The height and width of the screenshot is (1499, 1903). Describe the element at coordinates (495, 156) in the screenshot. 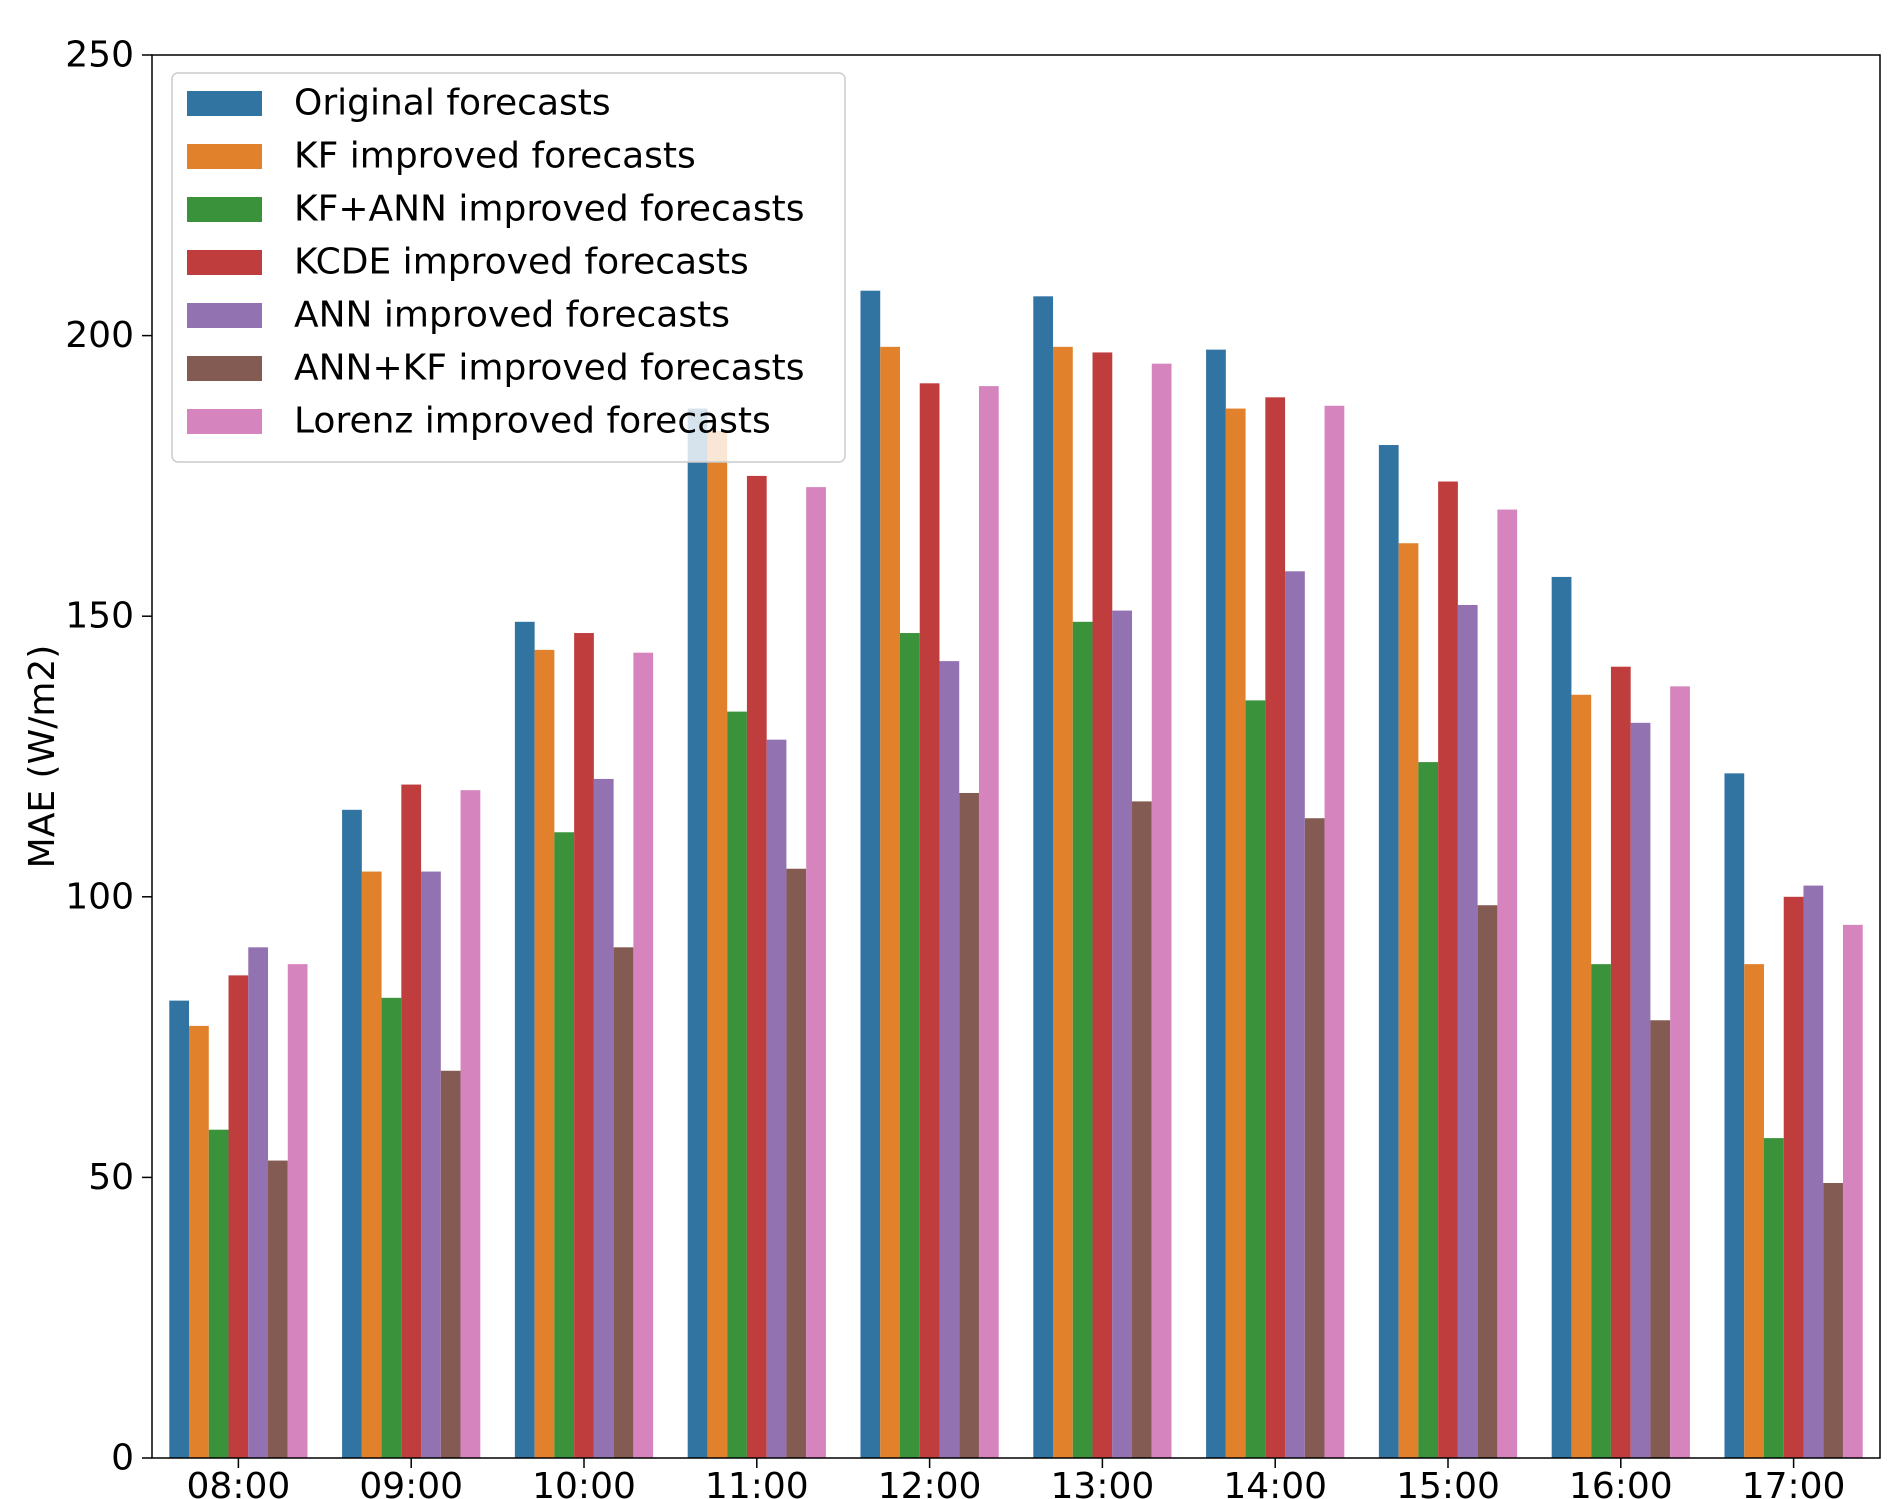

I see `legend-label-kf-improved-forecasts: KF improved forecasts` at that location.